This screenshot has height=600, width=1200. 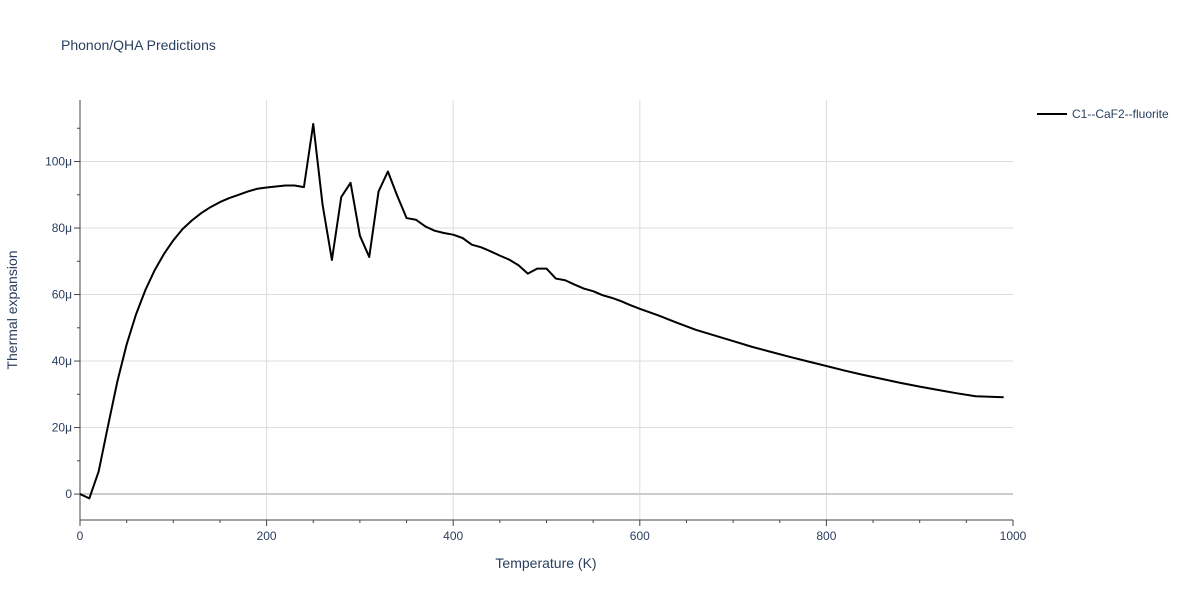 I want to click on y-tick-label: 40μ, so click(x=62, y=361).